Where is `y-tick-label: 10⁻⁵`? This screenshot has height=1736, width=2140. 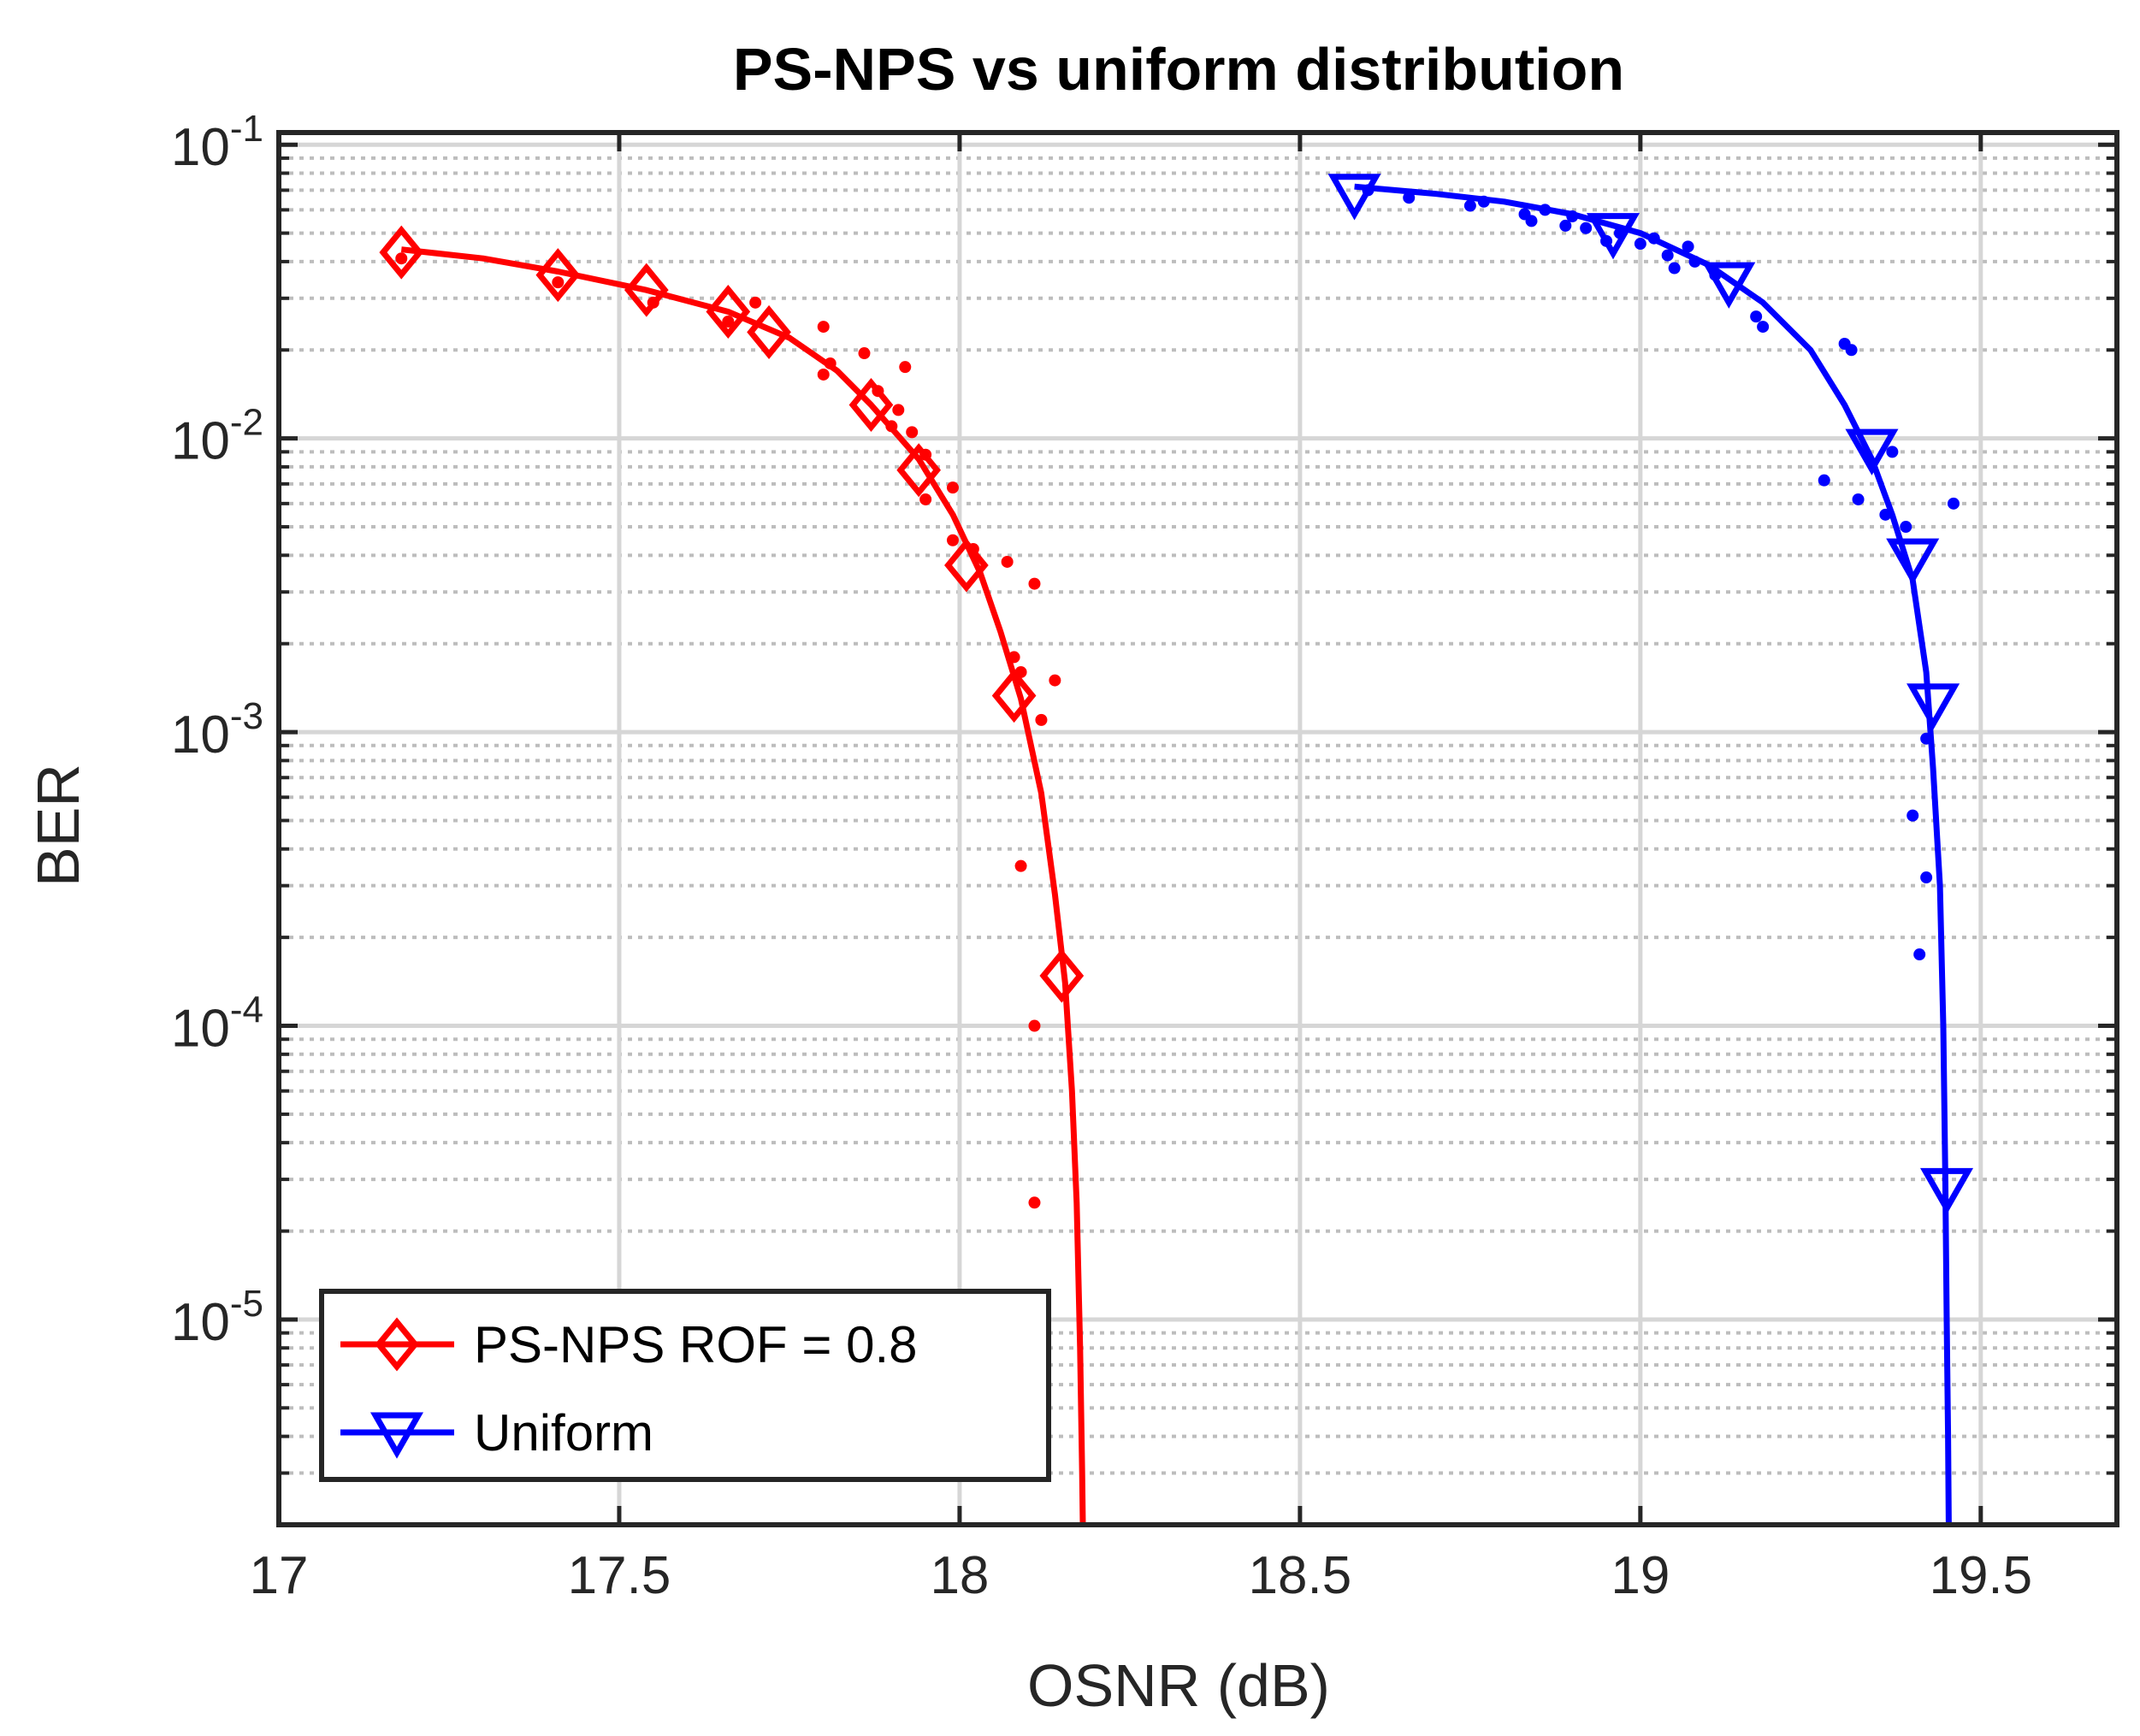 y-tick-label: 10⁻⁵ is located at coordinates (217, 1317).